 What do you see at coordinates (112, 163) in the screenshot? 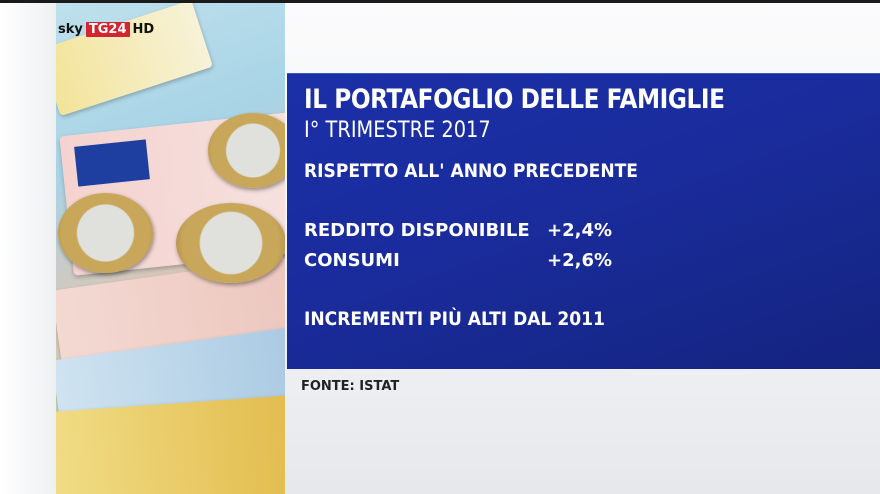
I see `eu-flag` at bounding box center [112, 163].